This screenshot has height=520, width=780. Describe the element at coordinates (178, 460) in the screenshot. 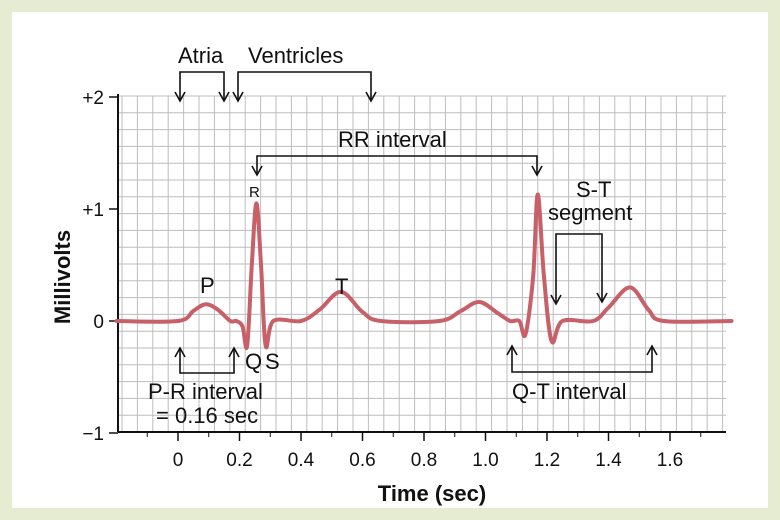

I see `x-tick-label: 0` at that location.